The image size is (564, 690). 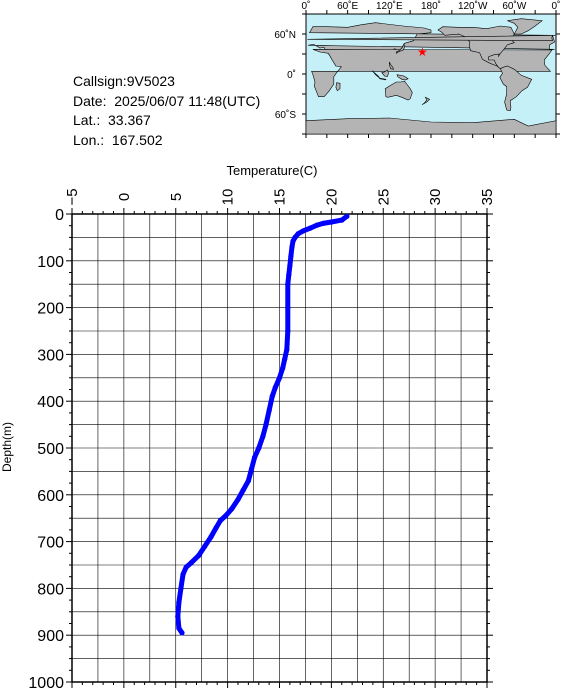 What do you see at coordinates (50, 449) in the screenshot?
I see `y-tick-label: 500` at bounding box center [50, 449].